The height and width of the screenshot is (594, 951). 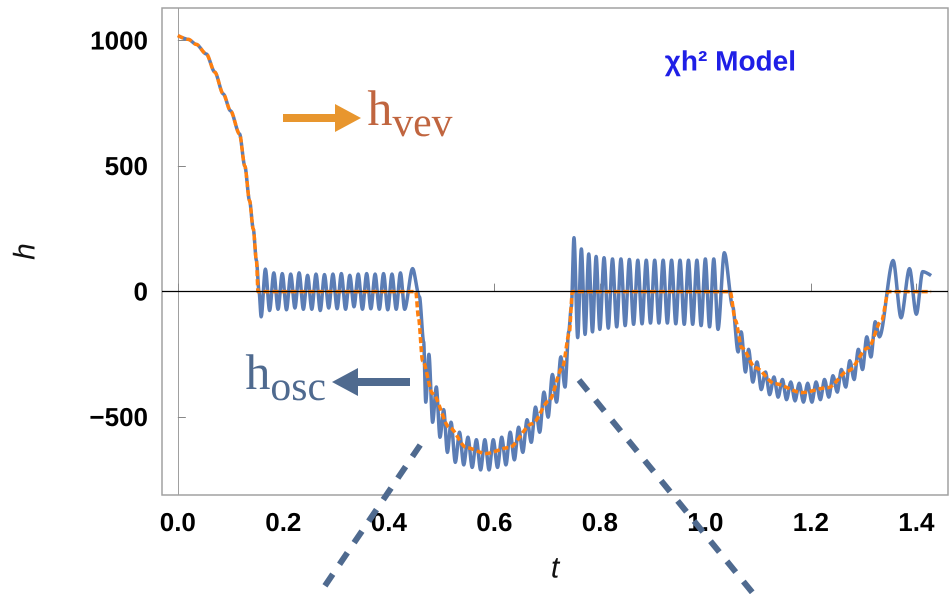 I want to click on text: h$_{vev}$, so click(x=409, y=113).